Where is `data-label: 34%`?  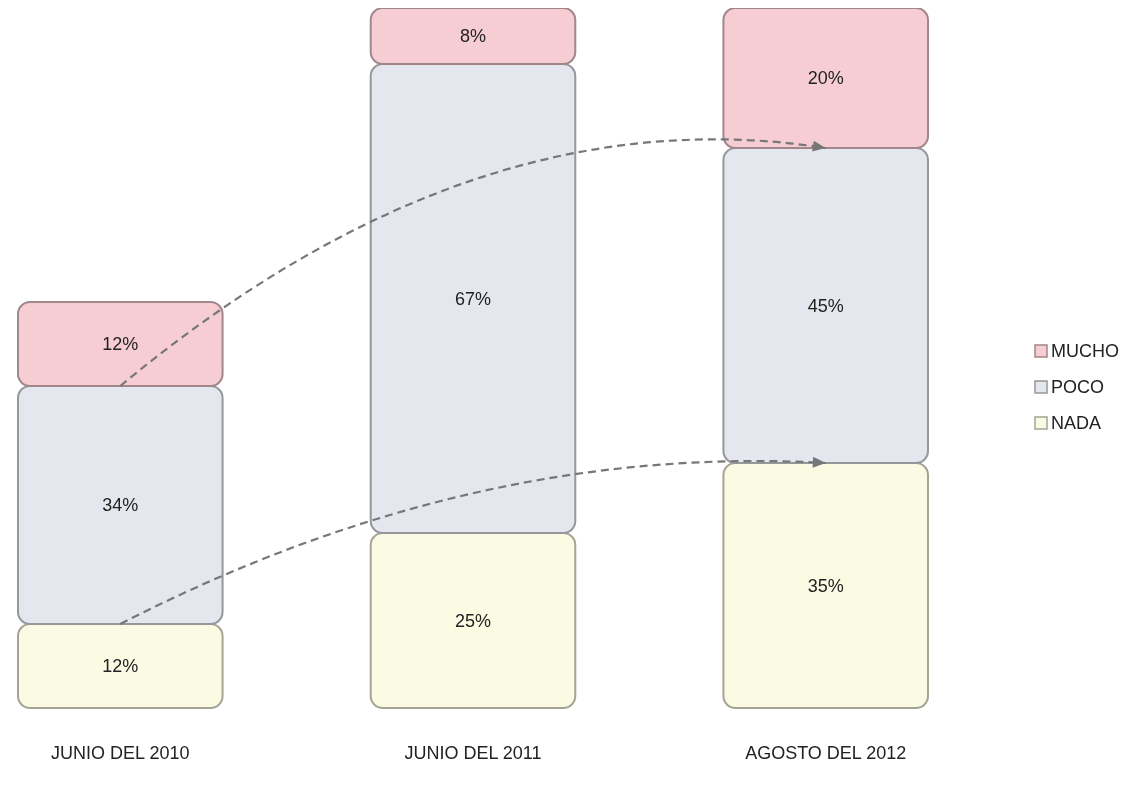
data-label: 34% is located at coordinates (120, 505).